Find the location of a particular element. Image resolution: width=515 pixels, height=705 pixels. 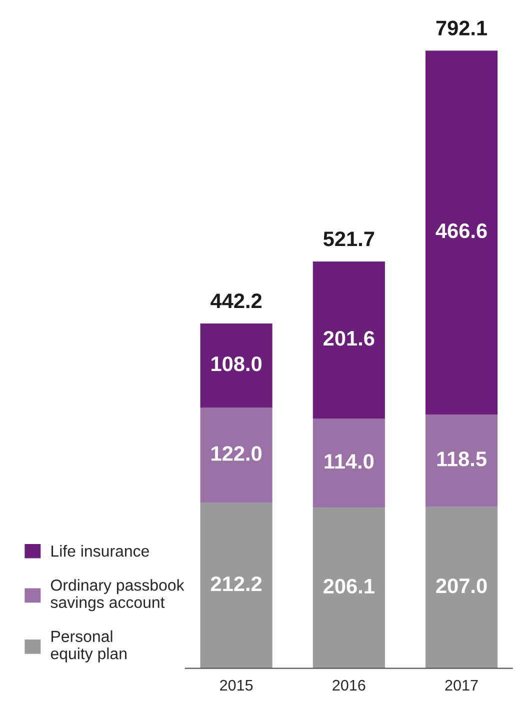

total-label: 442.2 is located at coordinates (236, 301).